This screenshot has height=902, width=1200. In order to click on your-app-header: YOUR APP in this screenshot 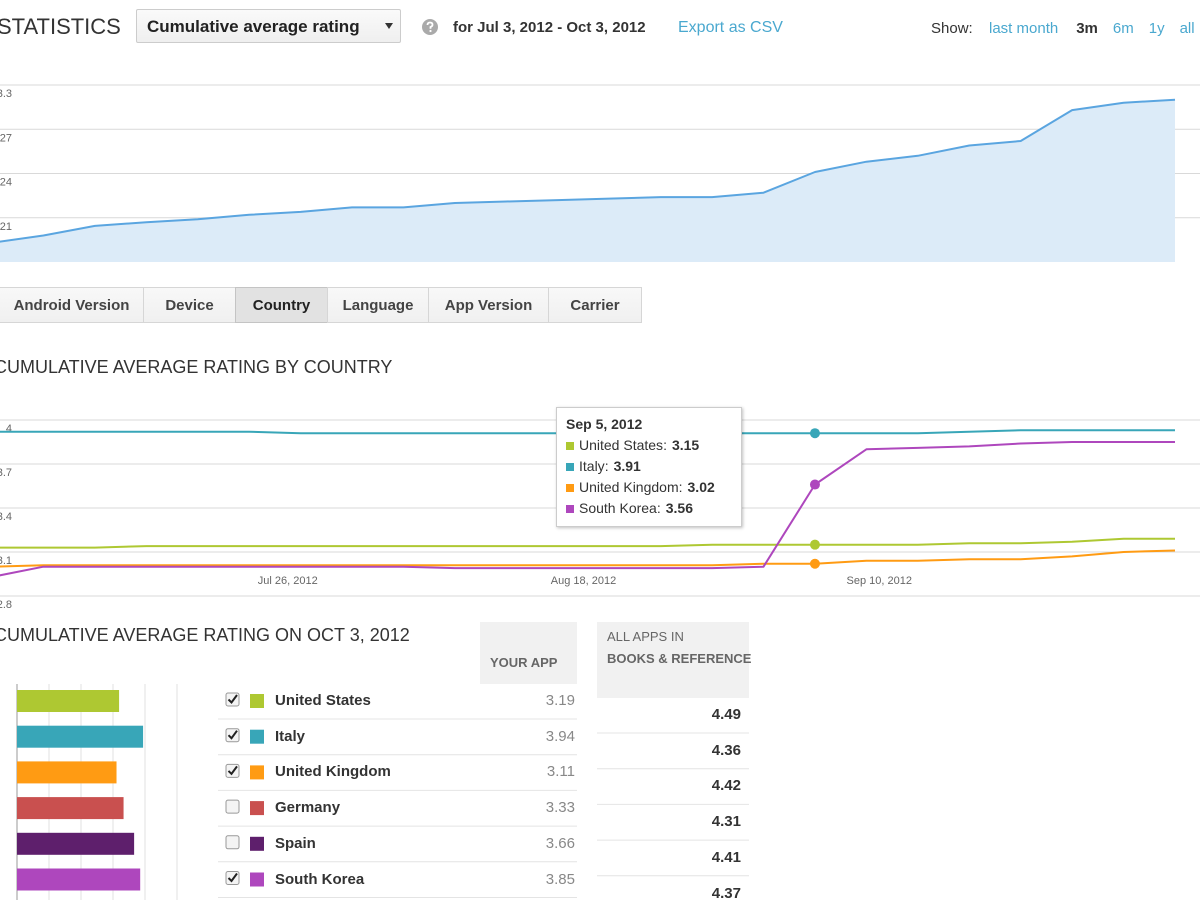, I will do `click(524, 662)`.